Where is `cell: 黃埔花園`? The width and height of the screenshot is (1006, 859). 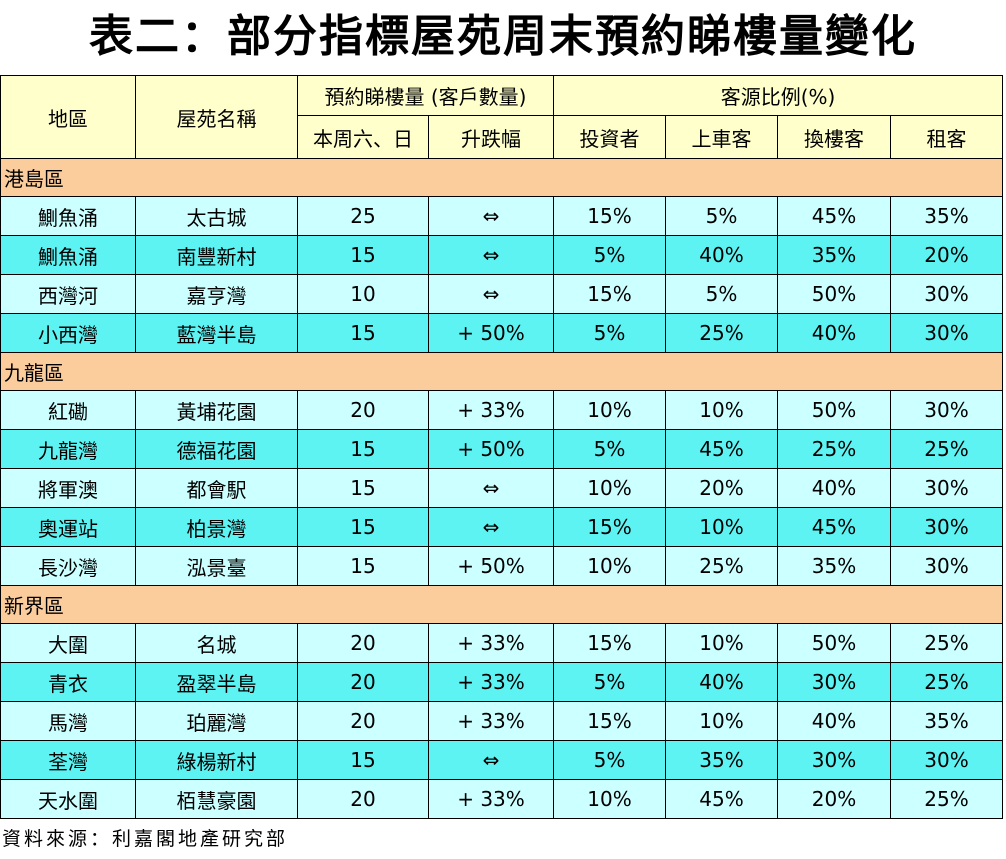
cell: 黃埔花園 is located at coordinates (216, 410).